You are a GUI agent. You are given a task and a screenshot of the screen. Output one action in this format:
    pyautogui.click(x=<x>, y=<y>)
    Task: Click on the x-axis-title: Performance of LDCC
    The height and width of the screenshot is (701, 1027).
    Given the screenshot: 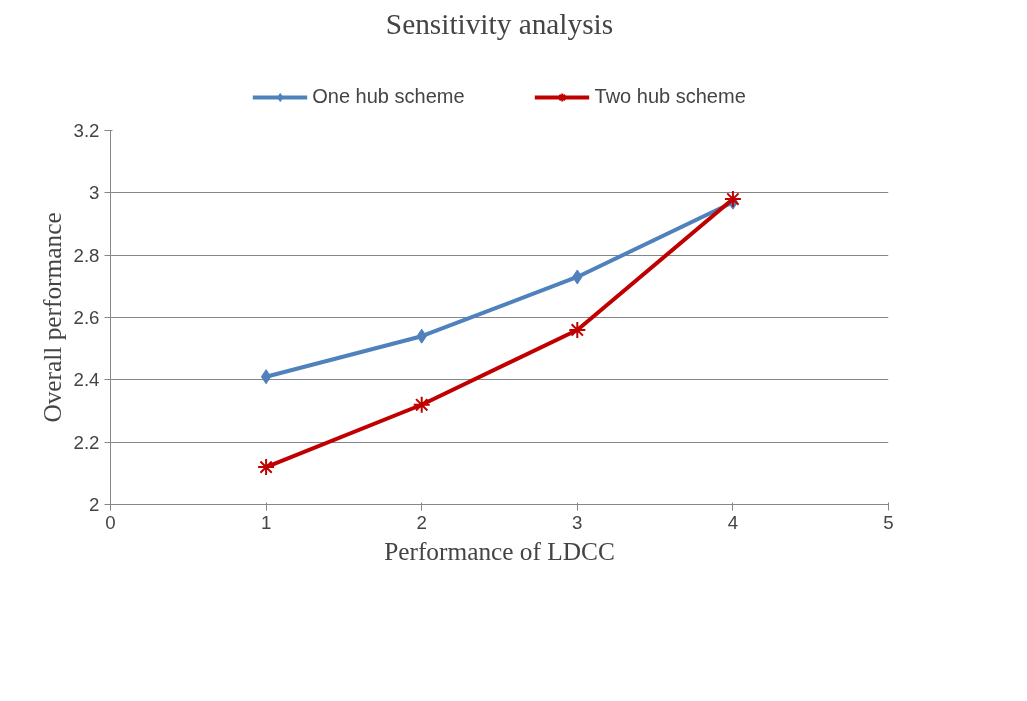 What is the action you would take?
    pyautogui.click(x=499, y=550)
    